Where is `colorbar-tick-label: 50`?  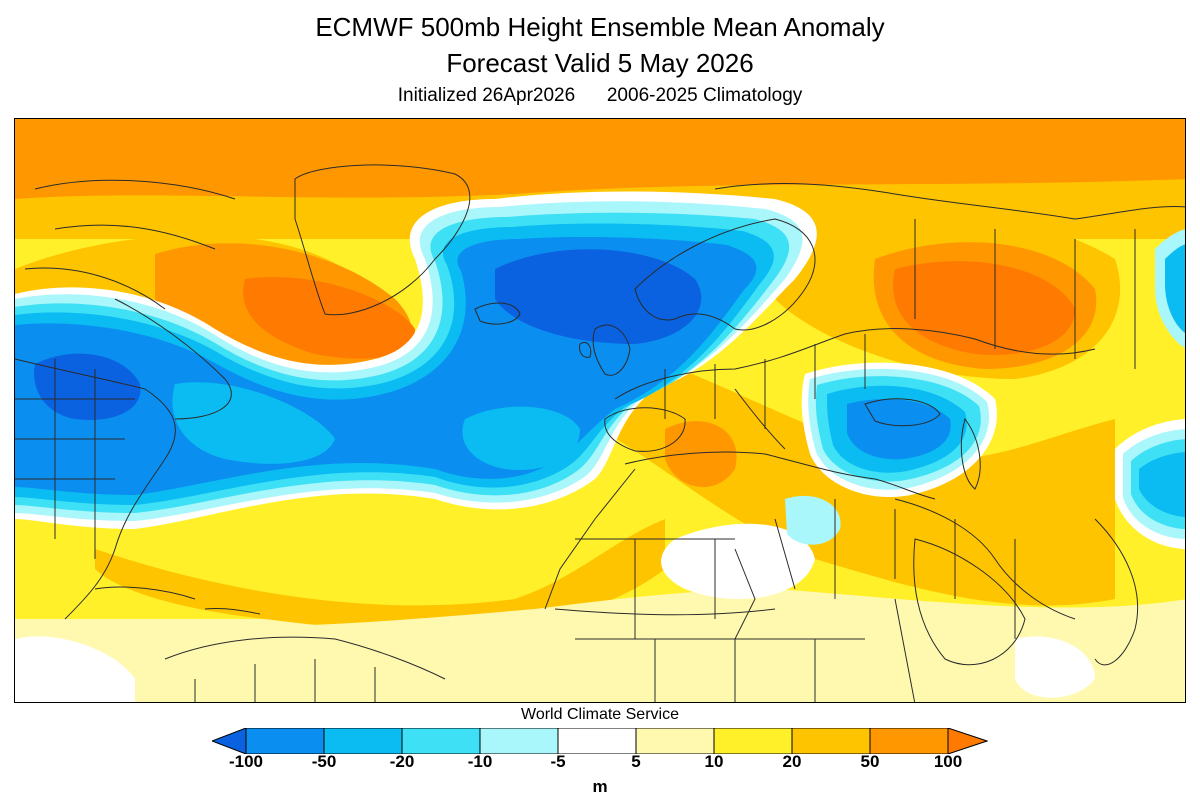
colorbar-tick-label: 50 is located at coordinates (870, 761).